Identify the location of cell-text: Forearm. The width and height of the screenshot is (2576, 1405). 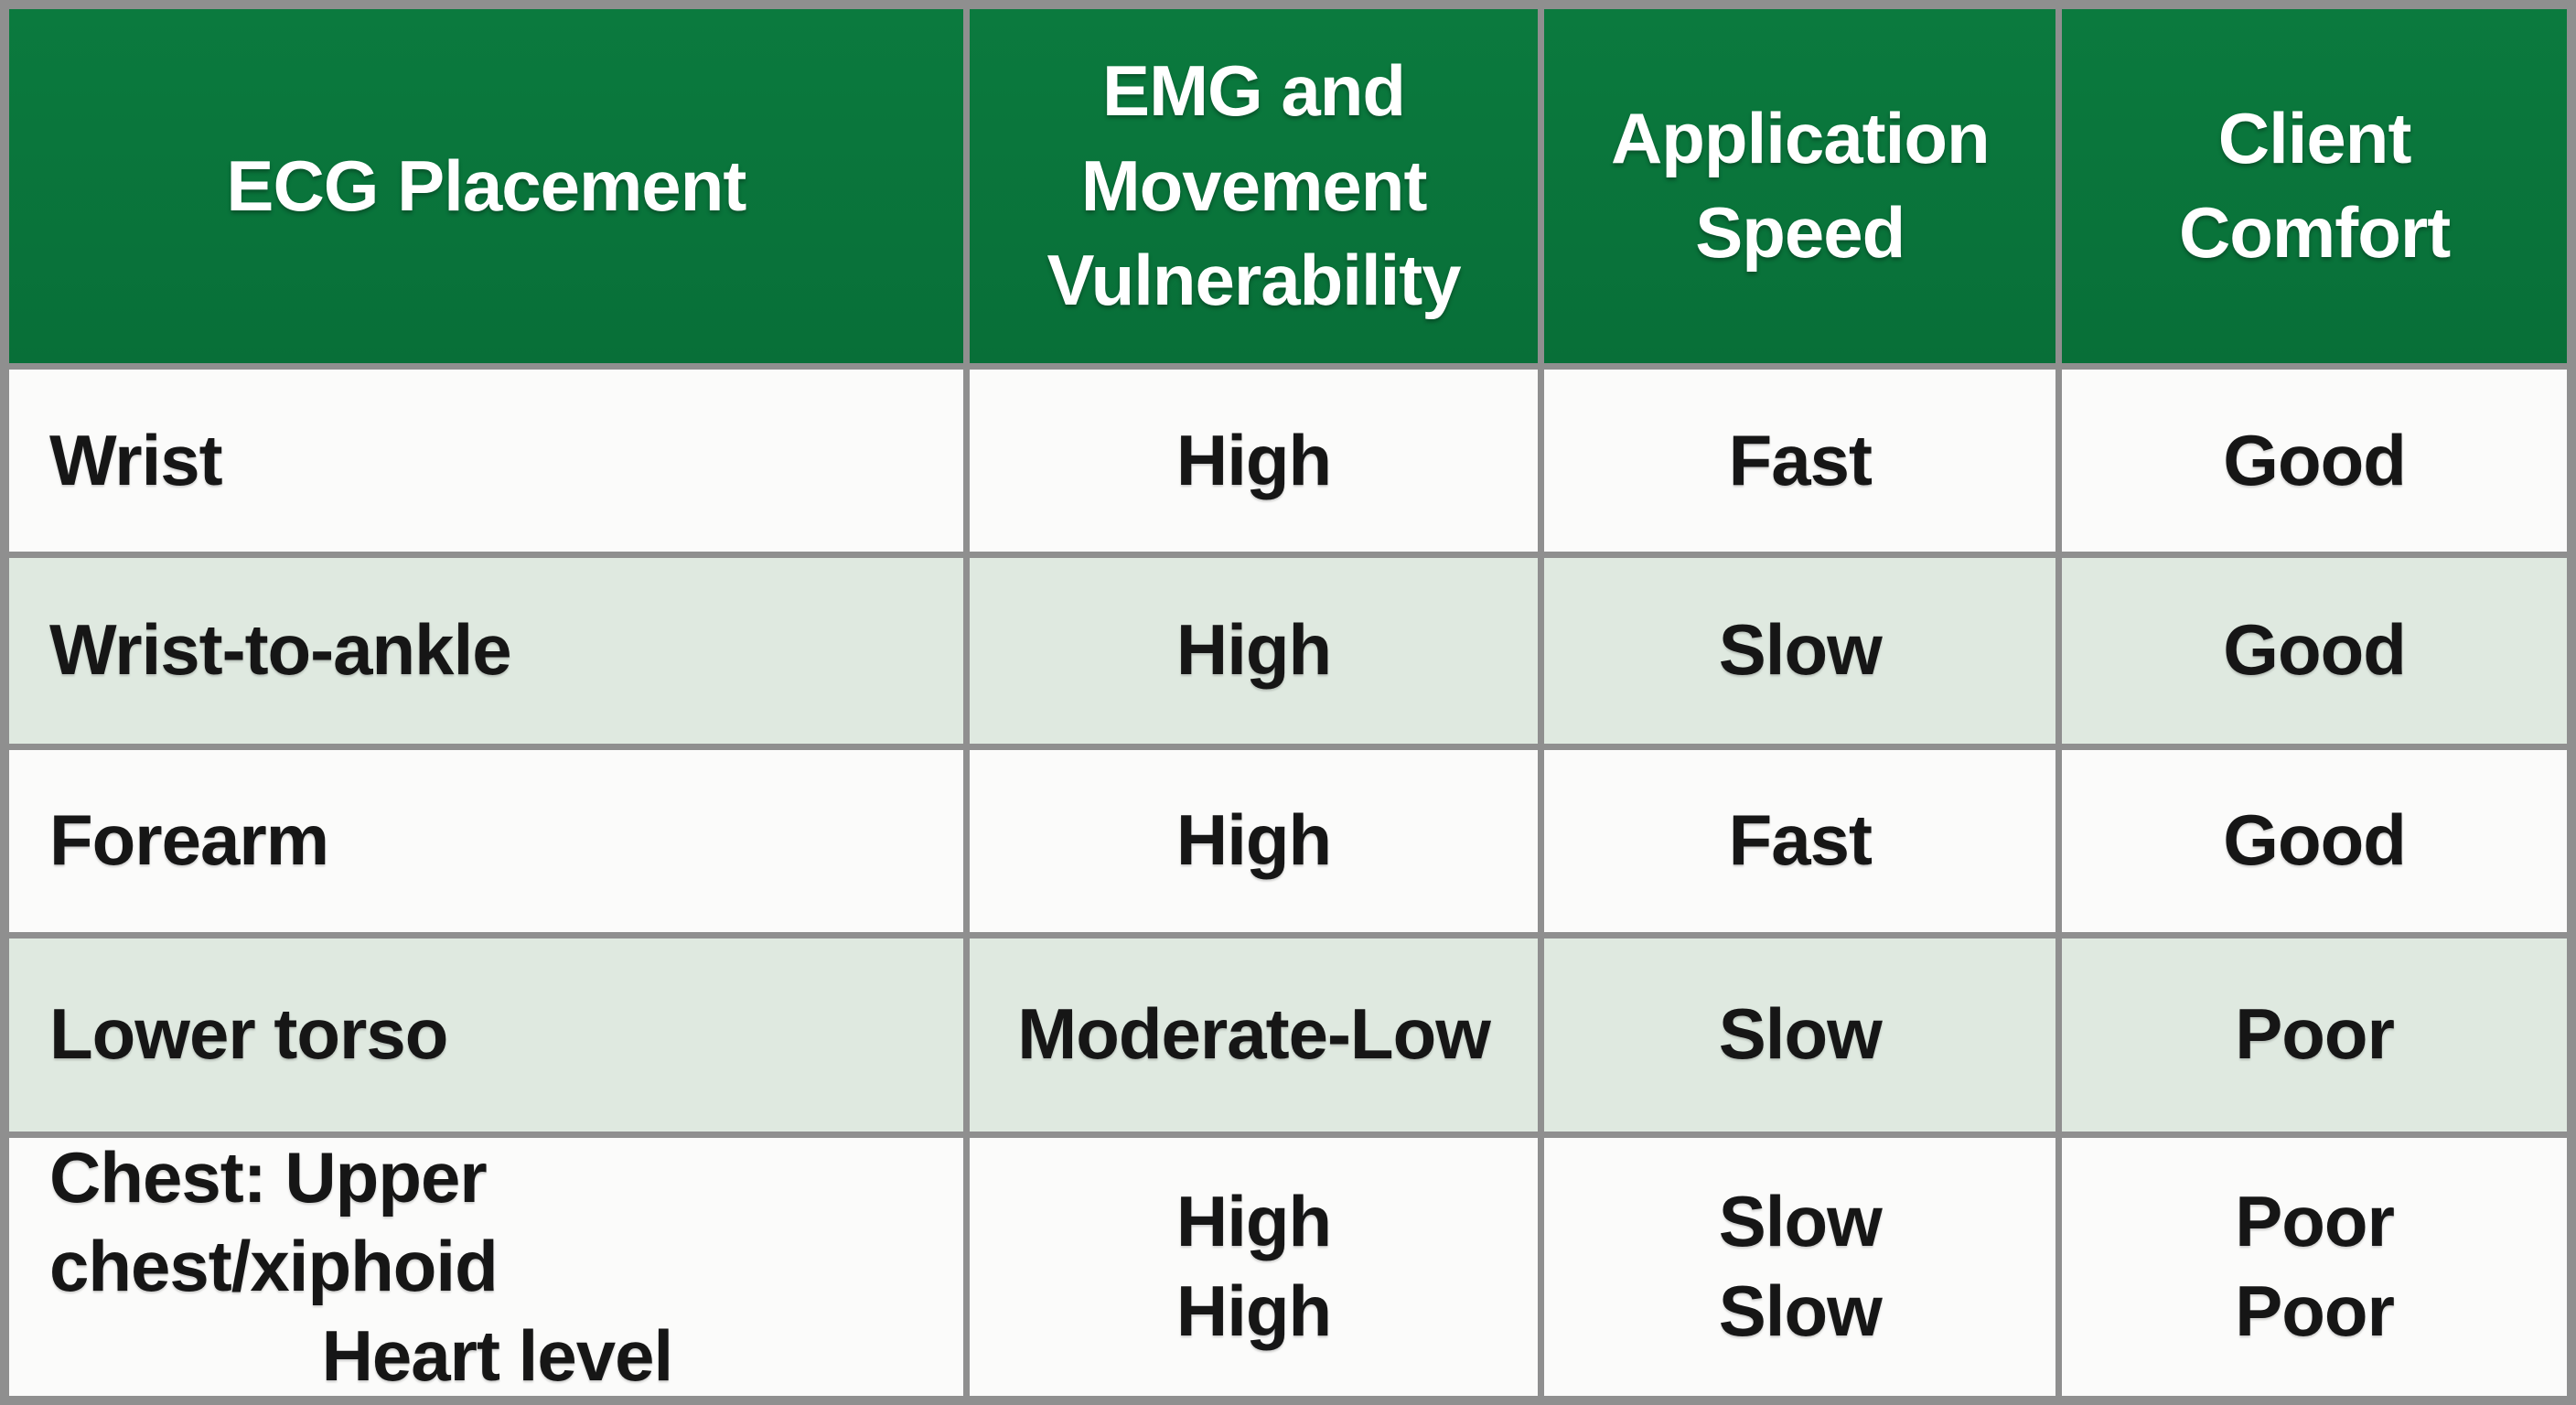
(189, 840).